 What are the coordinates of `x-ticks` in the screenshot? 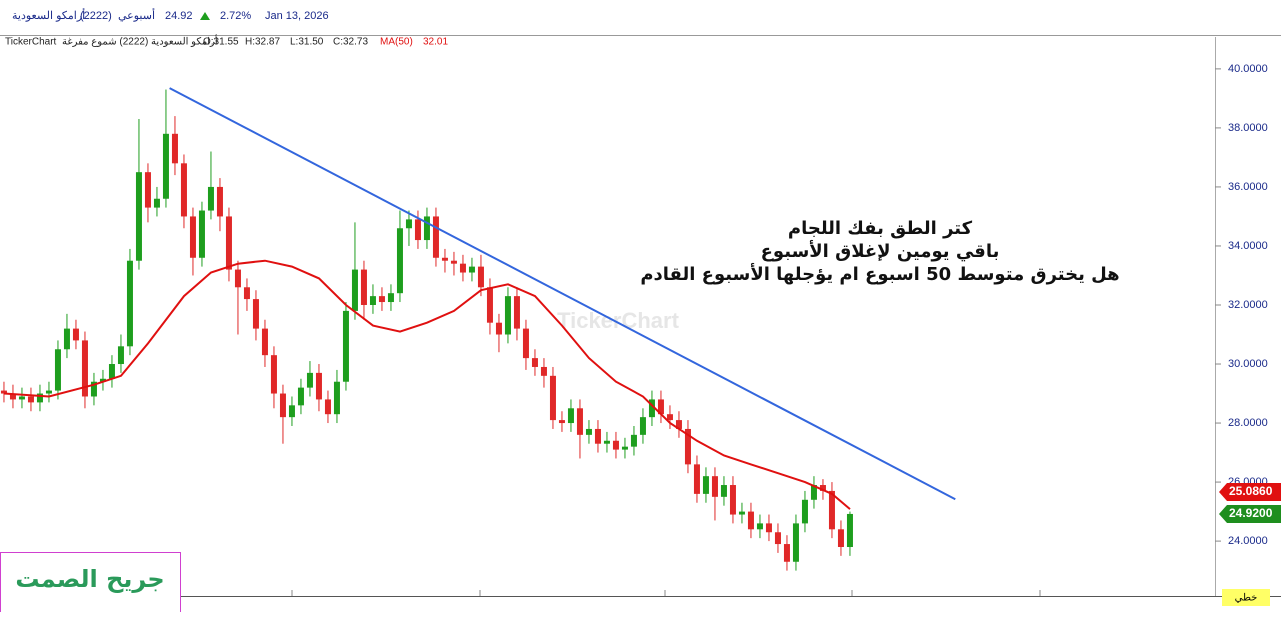 It's located at (572, 593).